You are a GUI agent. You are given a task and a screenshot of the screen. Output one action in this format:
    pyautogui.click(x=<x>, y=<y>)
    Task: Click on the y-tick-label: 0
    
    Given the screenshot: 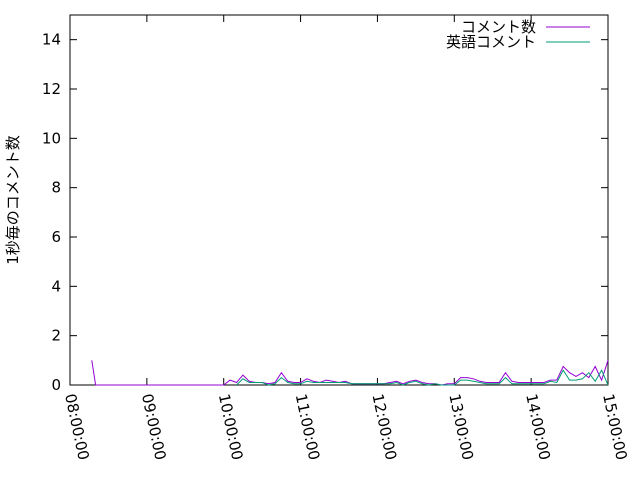 What is the action you would take?
    pyautogui.click(x=56, y=385)
    